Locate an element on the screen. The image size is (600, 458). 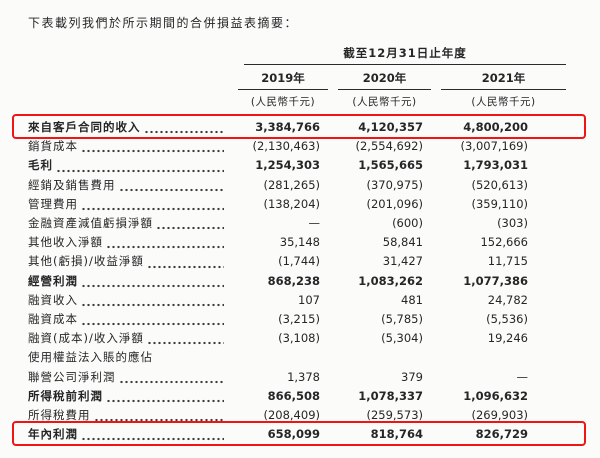
row-label-text: 年內利潤 is located at coordinates (53, 434).